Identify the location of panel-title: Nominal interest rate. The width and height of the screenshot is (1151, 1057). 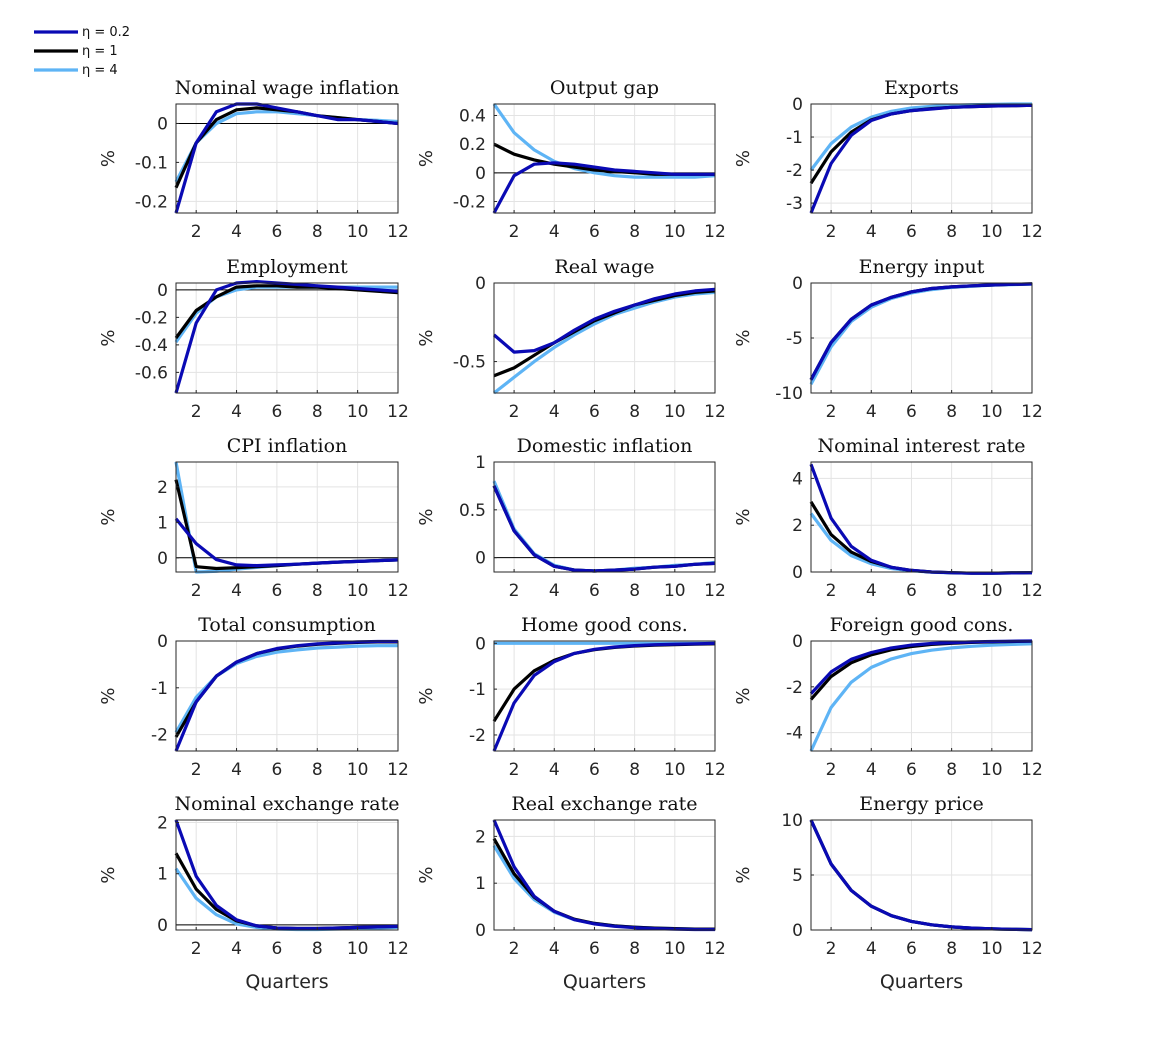
(921, 446).